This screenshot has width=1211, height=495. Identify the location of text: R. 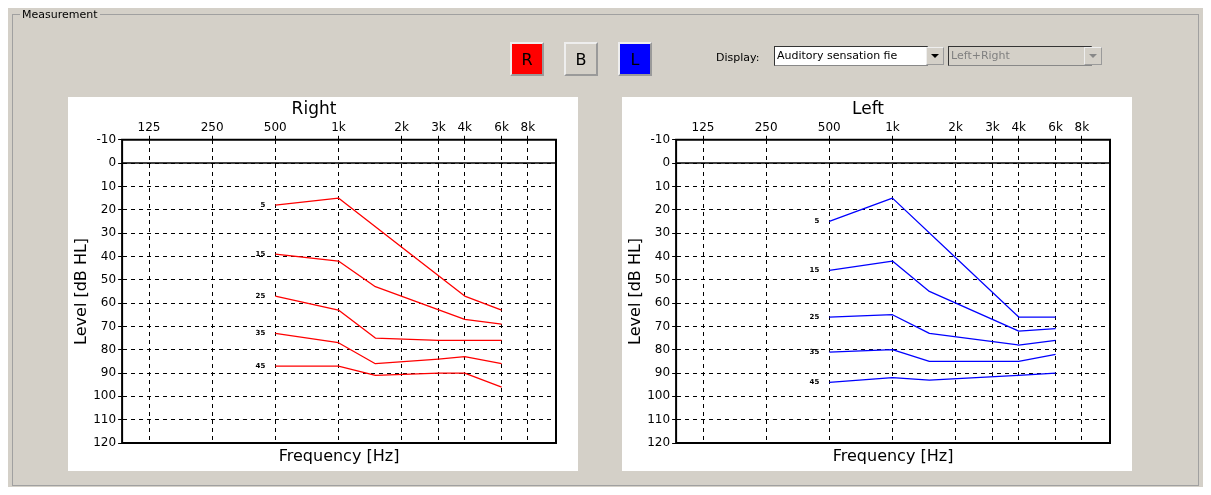
(527, 59).